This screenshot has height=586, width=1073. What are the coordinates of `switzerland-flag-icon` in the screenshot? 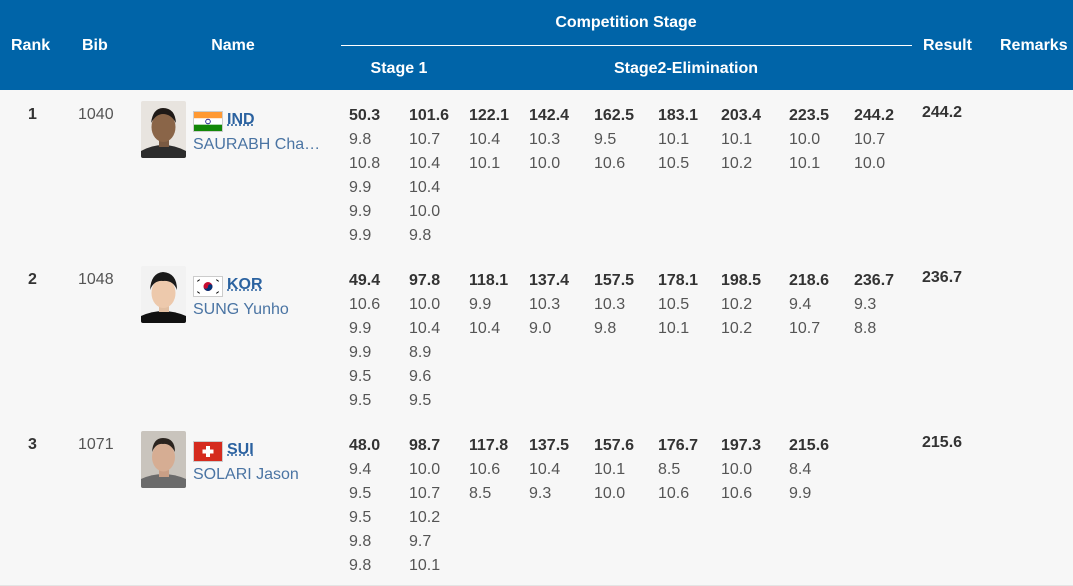 It's located at (208, 451).